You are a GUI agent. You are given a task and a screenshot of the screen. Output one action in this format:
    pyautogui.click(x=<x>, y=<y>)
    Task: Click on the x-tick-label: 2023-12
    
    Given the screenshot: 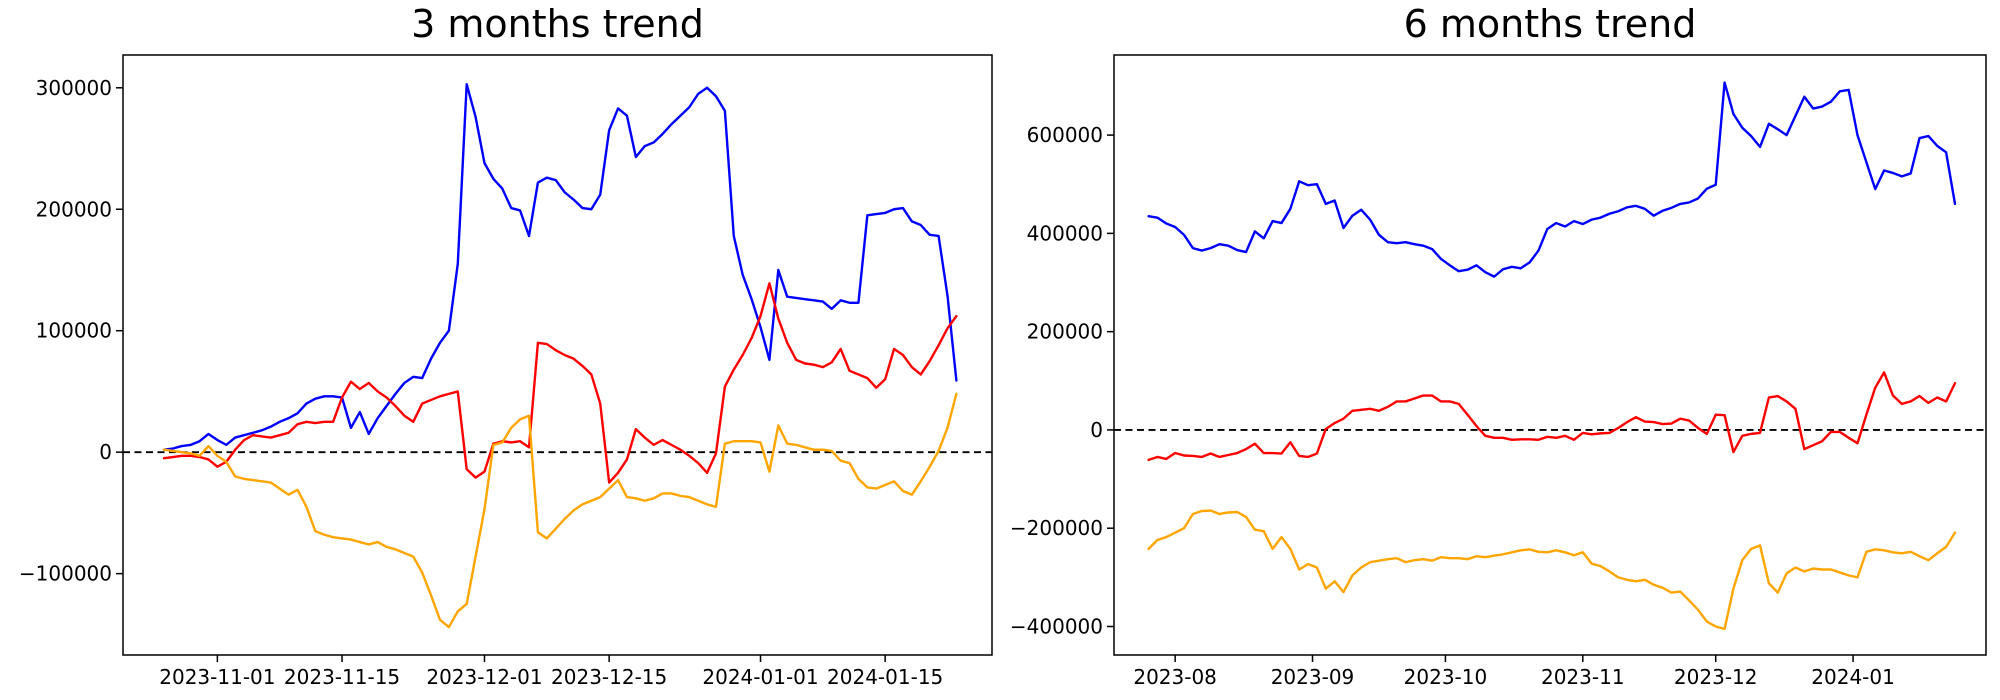 What is the action you would take?
    pyautogui.click(x=1716, y=677)
    